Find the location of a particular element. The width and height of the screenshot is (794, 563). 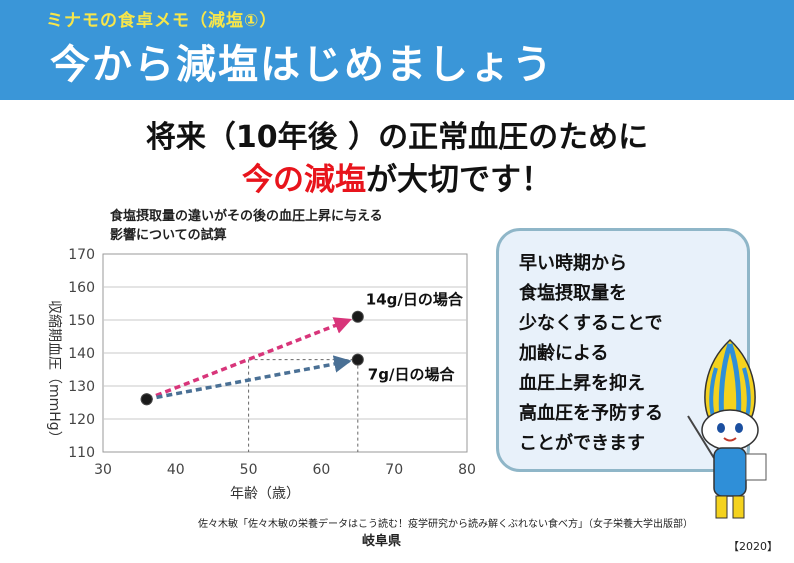

minamo-mascot-icon is located at coordinates (727, 428).